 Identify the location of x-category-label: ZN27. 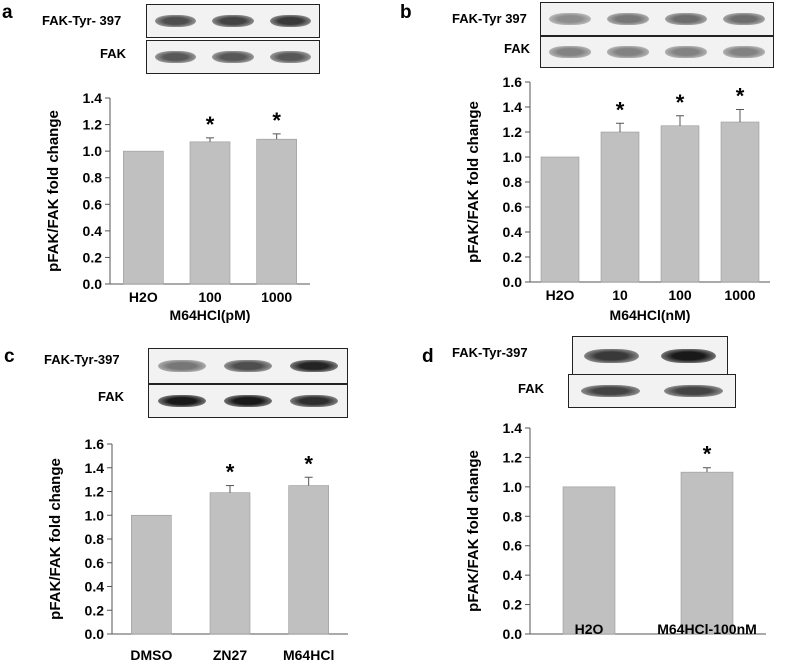
(230, 655).